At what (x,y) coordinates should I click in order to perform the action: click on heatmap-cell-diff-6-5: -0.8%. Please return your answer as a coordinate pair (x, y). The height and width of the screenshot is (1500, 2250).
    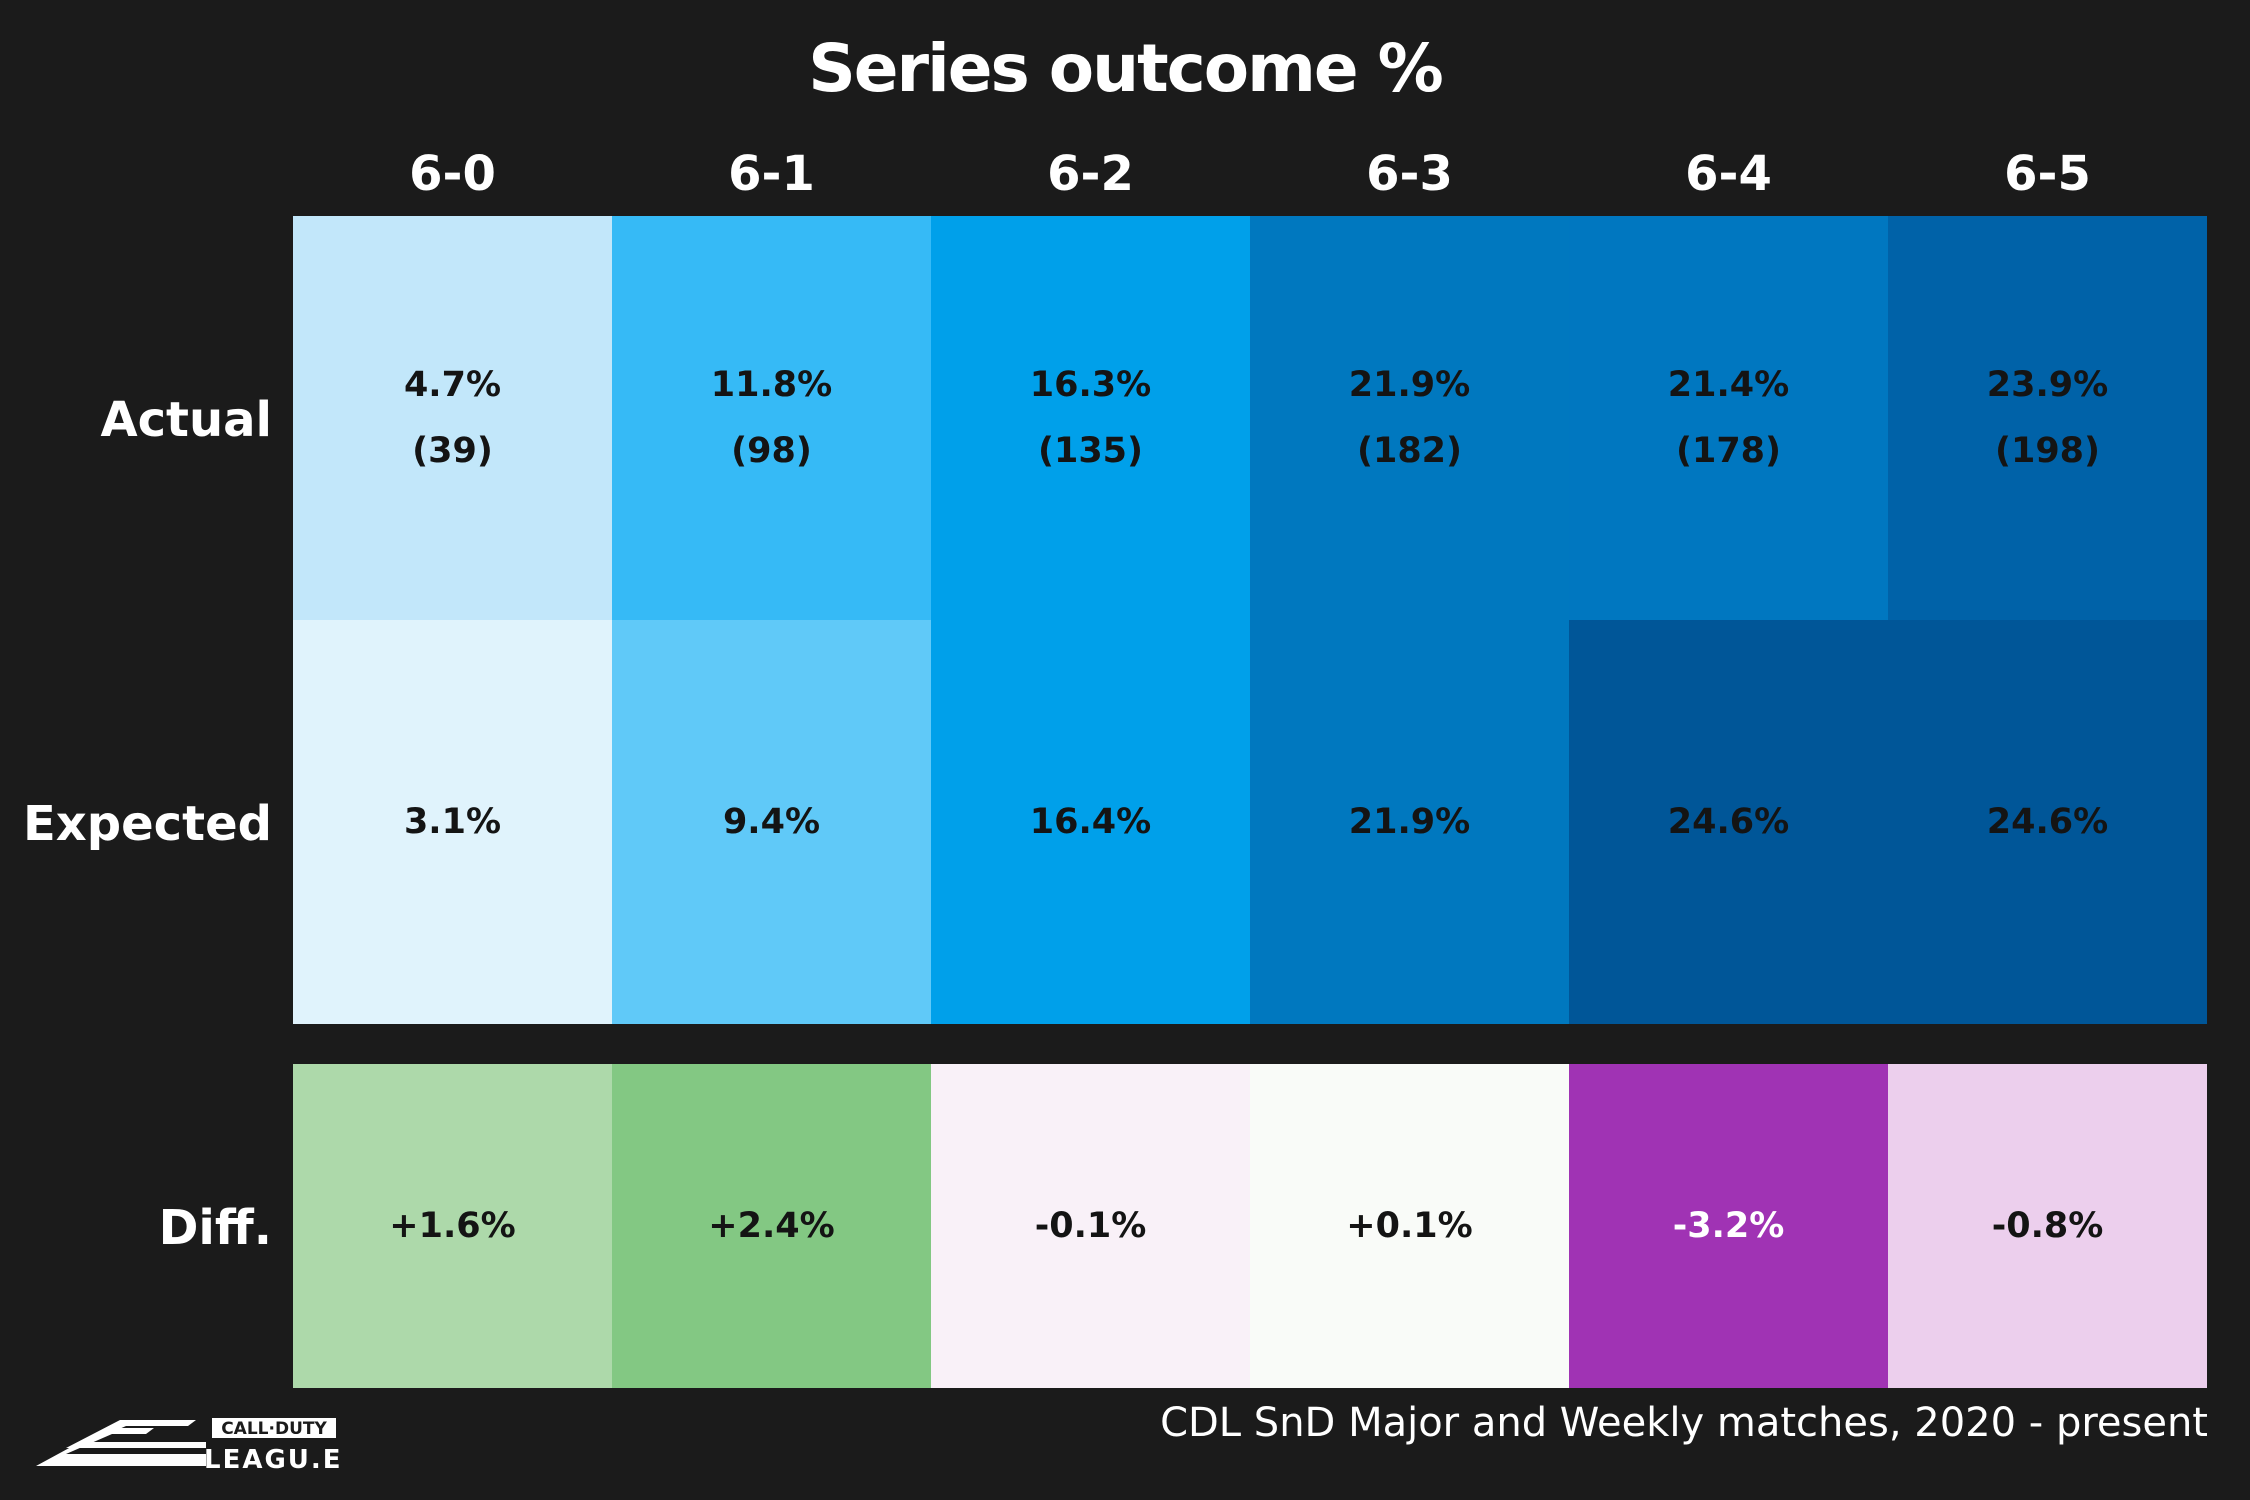
    Looking at the image, I should click on (2047, 1226).